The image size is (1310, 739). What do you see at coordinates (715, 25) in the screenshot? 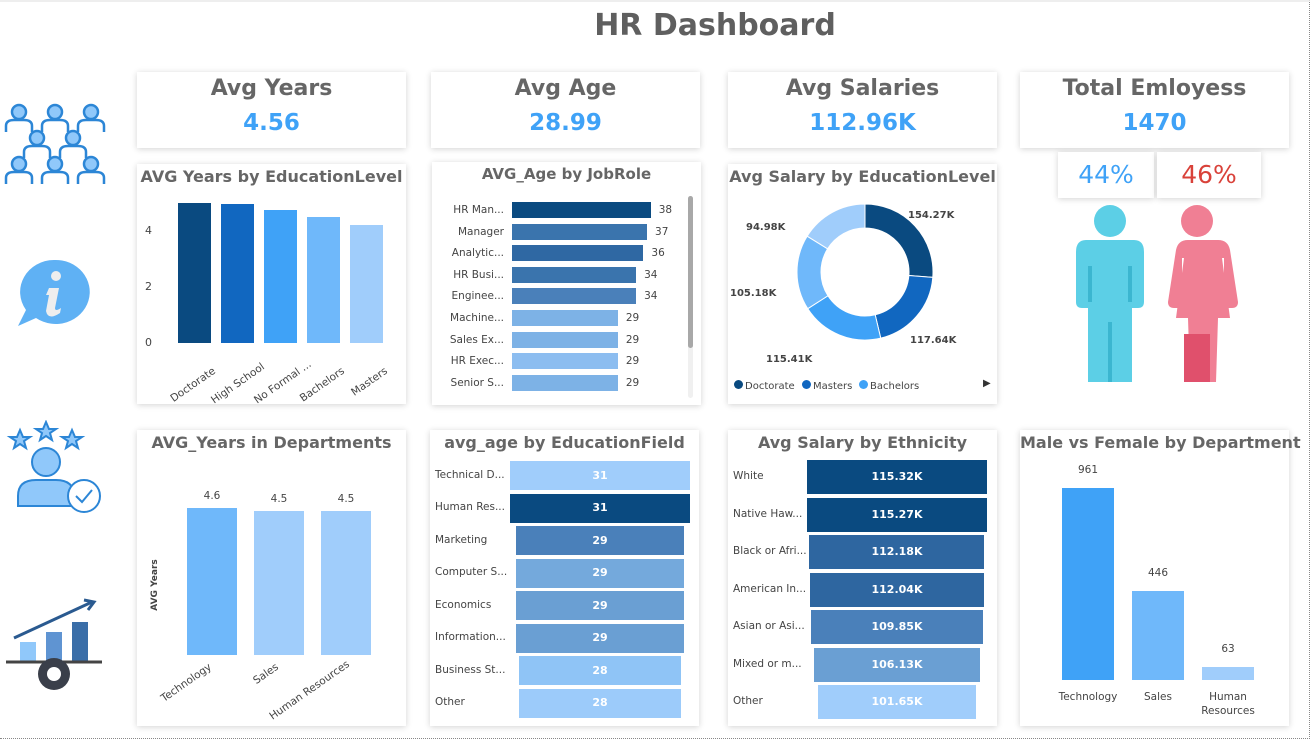
I see `page-title: HR Dashboard` at bounding box center [715, 25].